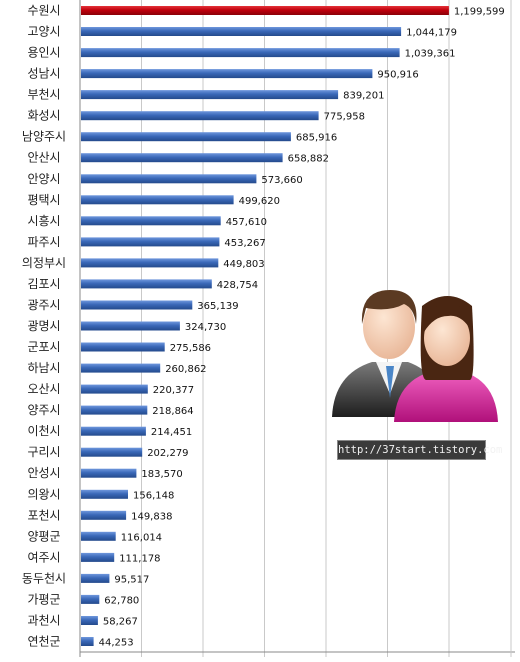  I want to click on value-label: 275,586, so click(190, 348).